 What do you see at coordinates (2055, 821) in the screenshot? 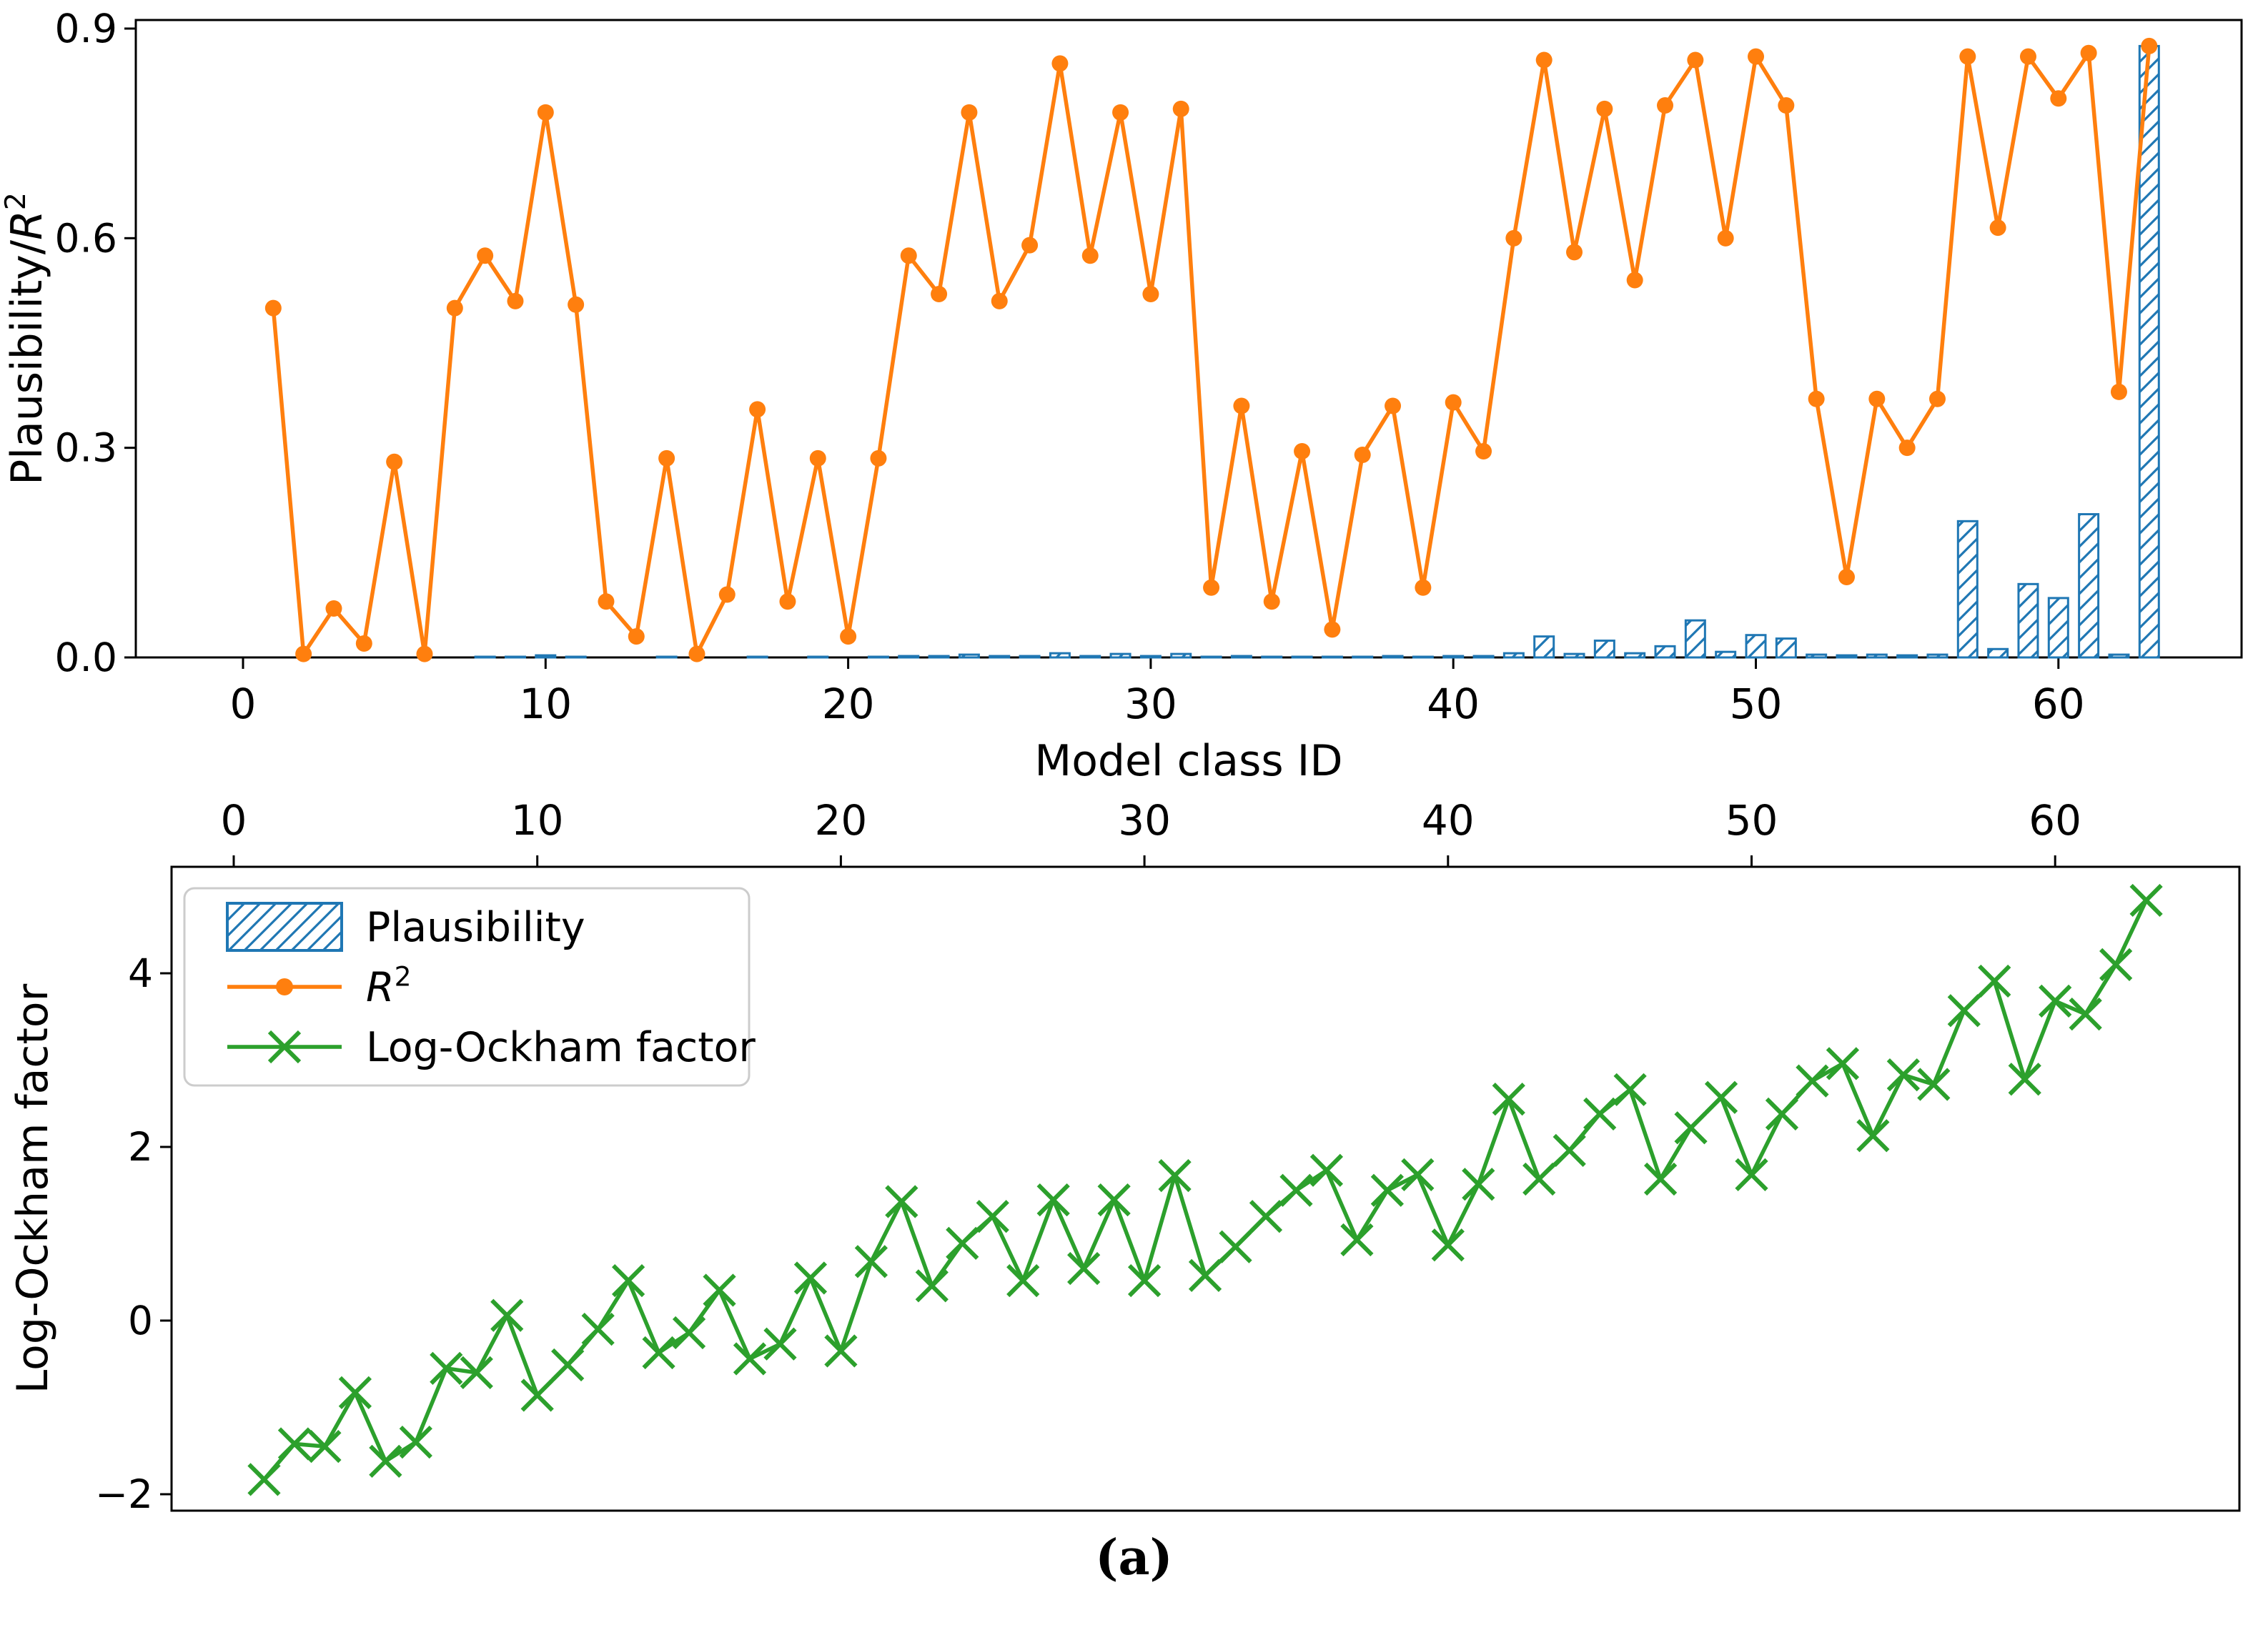
I see `bottom-x-tick-label: 60` at bounding box center [2055, 821].